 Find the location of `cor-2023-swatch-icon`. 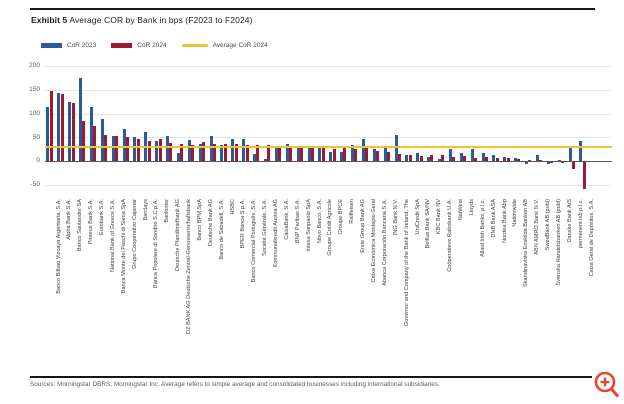

cor-2023-swatch-icon is located at coordinates (51, 45).